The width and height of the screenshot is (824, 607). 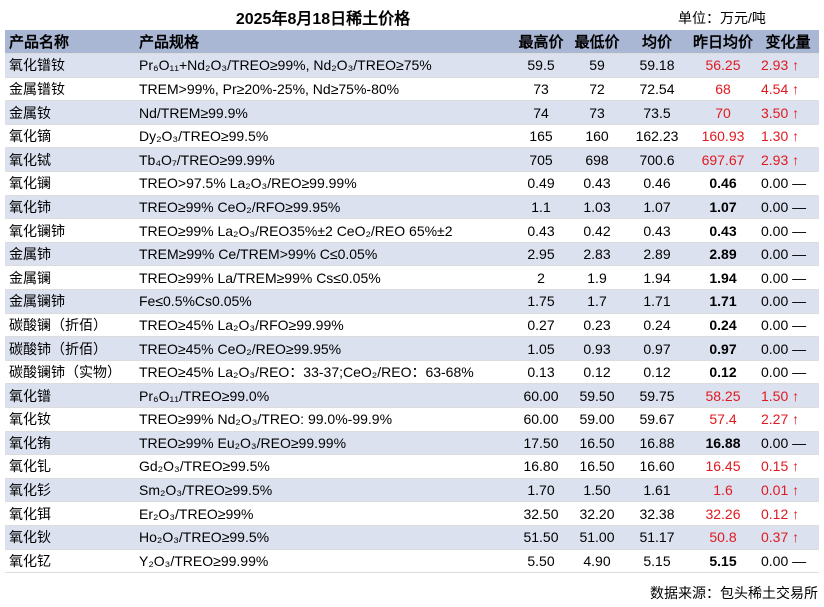 What do you see at coordinates (541, 301) in the screenshot?
I see `high-price-cell: 1.75` at bounding box center [541, 301].